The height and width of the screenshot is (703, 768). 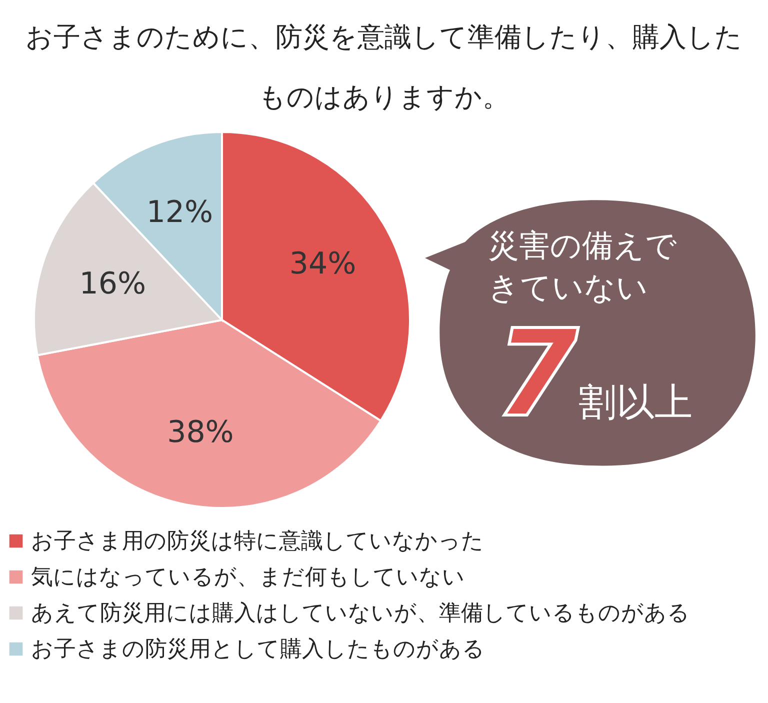 I want to click on data-label: 12%, so click(x=180, y=212).